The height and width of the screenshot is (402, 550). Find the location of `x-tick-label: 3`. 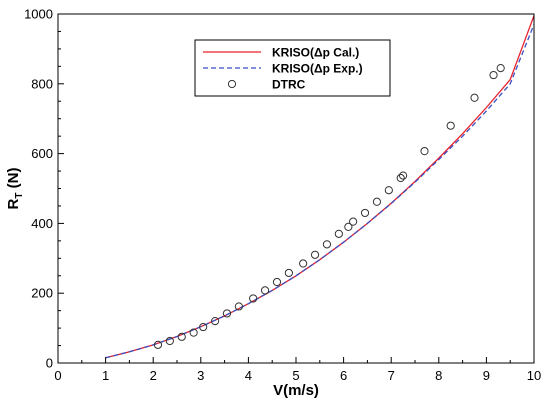

x-tick-label: 3 is located at coordinates (200, 375).